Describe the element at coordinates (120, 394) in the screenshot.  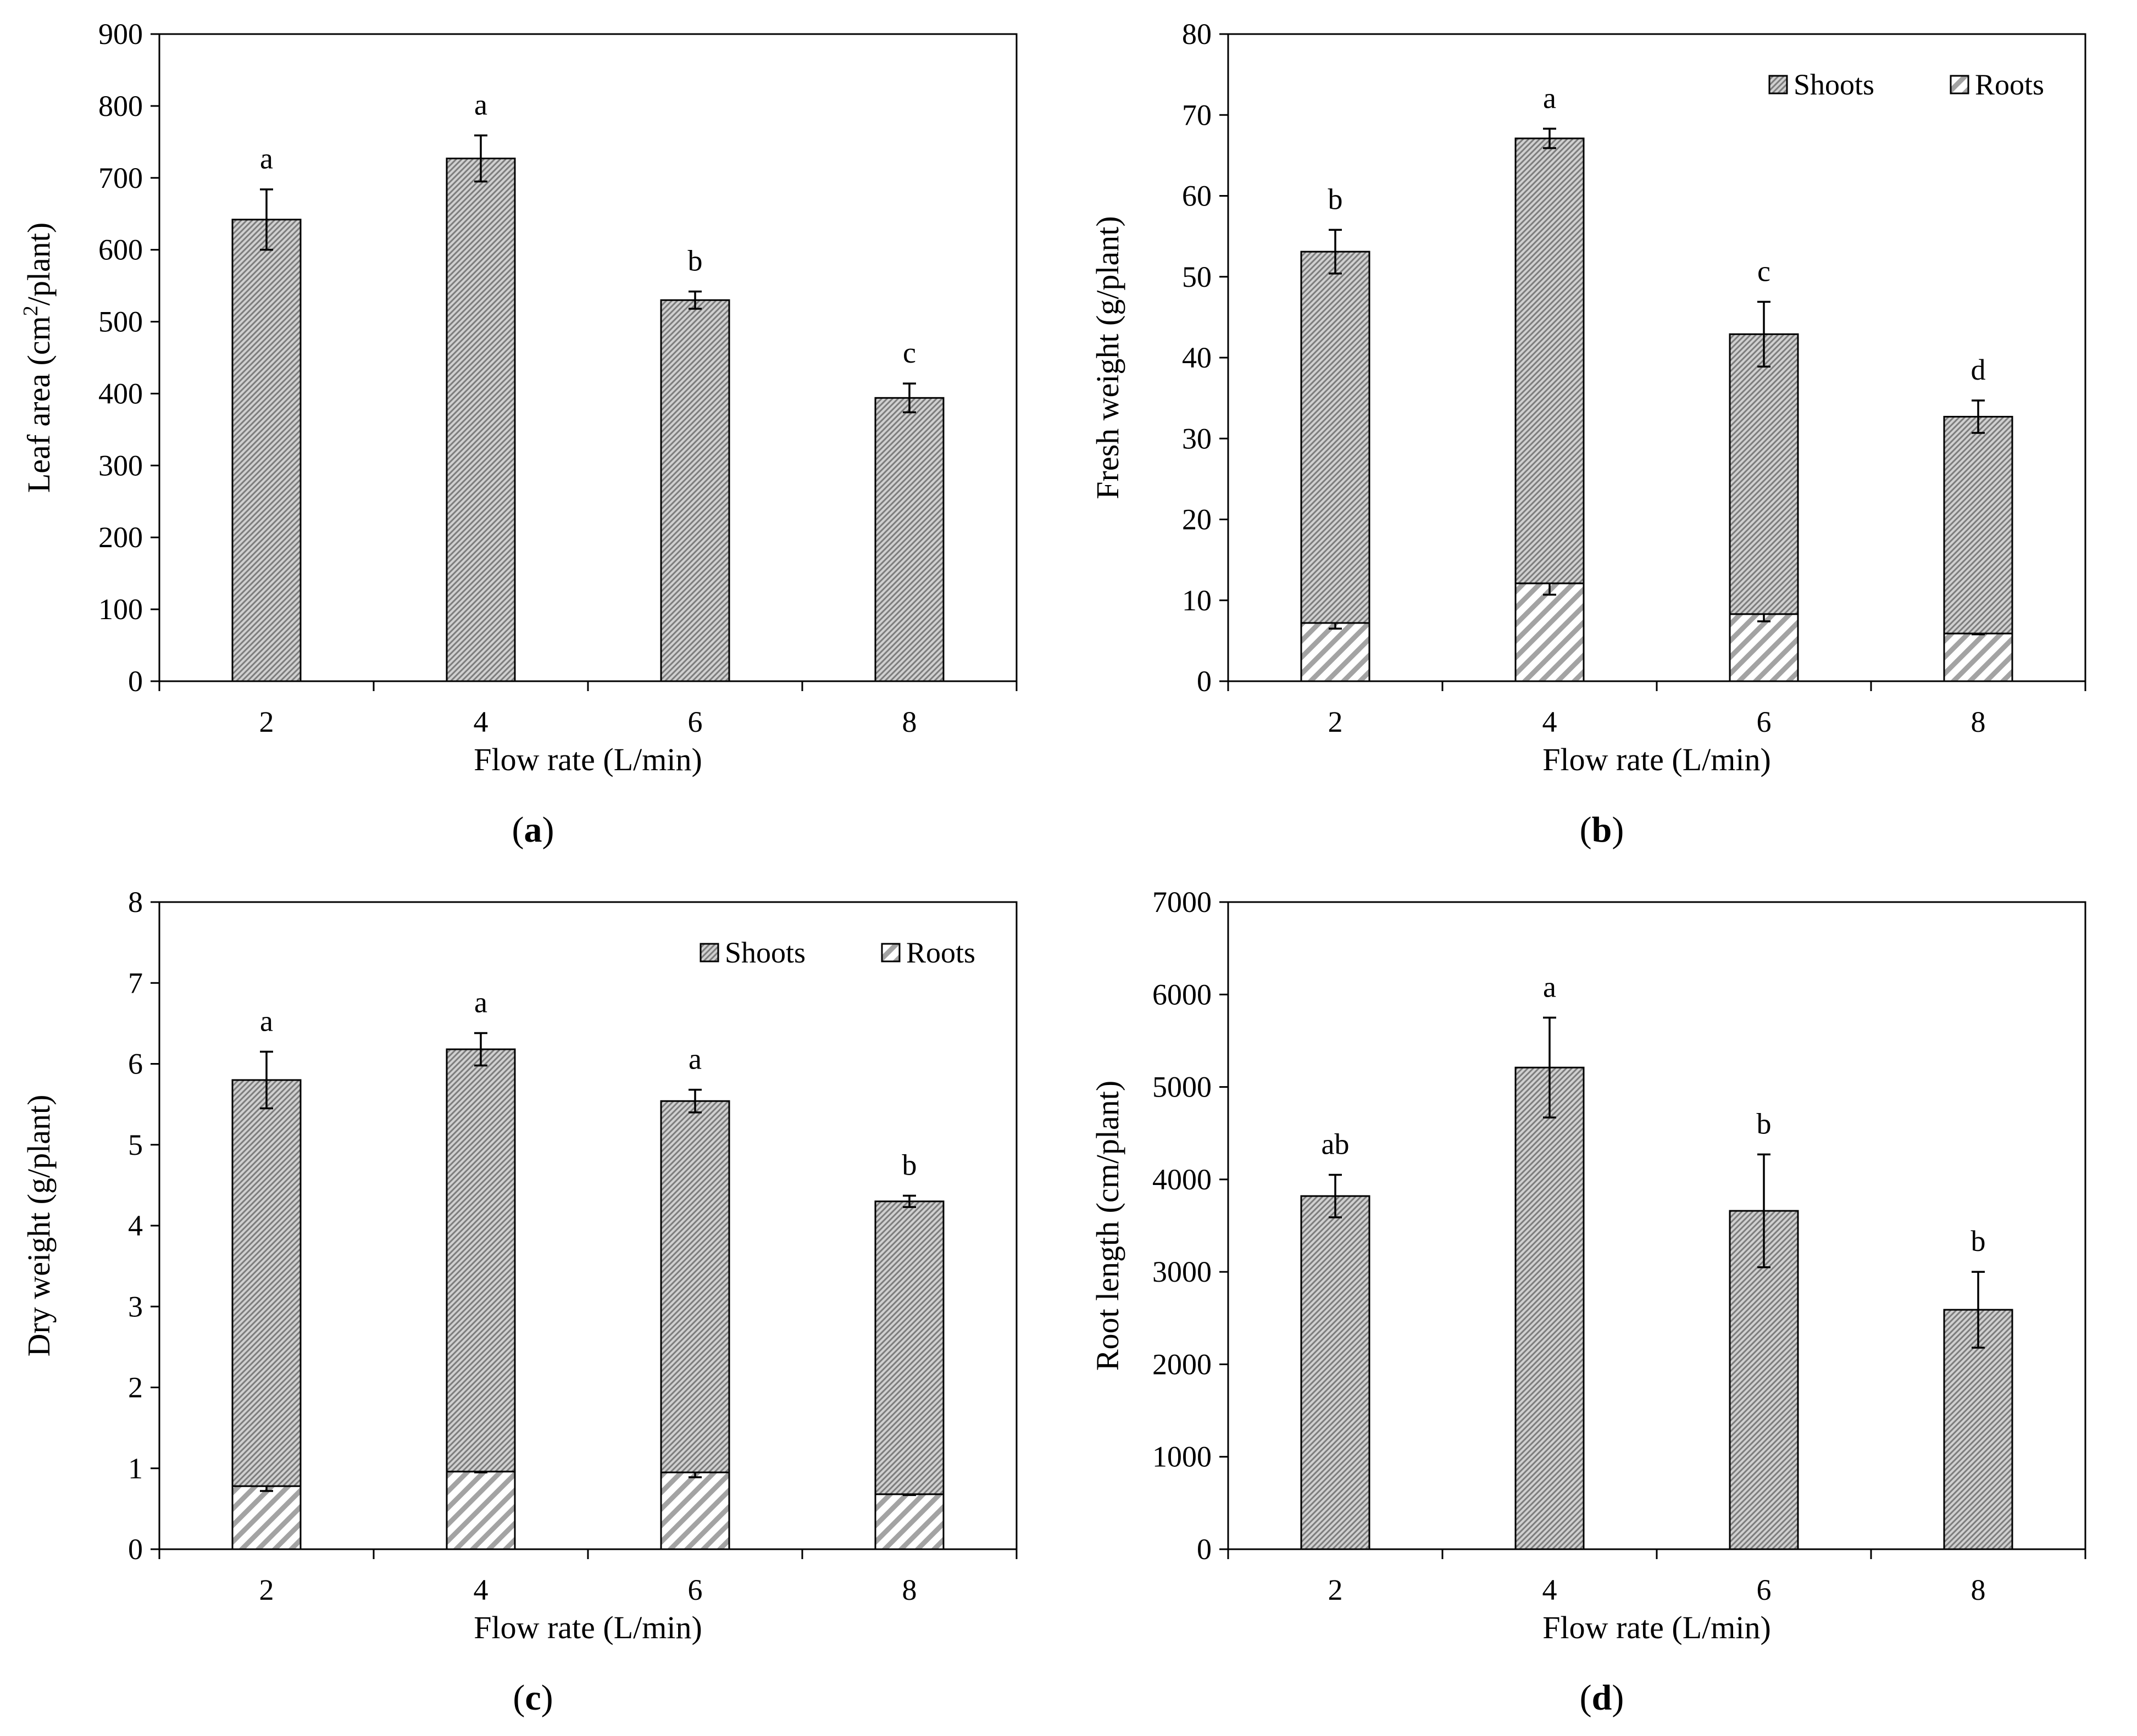
I see `y-tick-label: 400` at that location.